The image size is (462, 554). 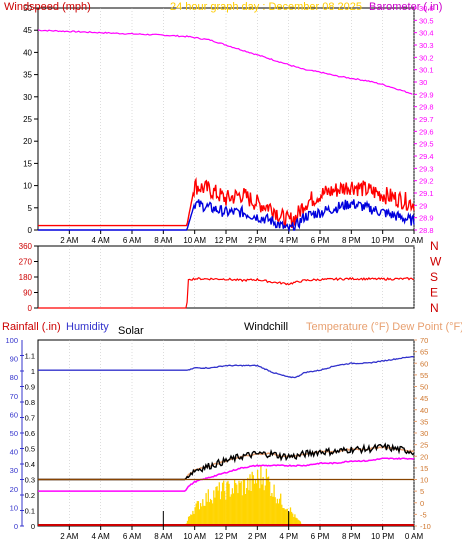 I want to click on wind-gust-line, so click(x=226, y=202).